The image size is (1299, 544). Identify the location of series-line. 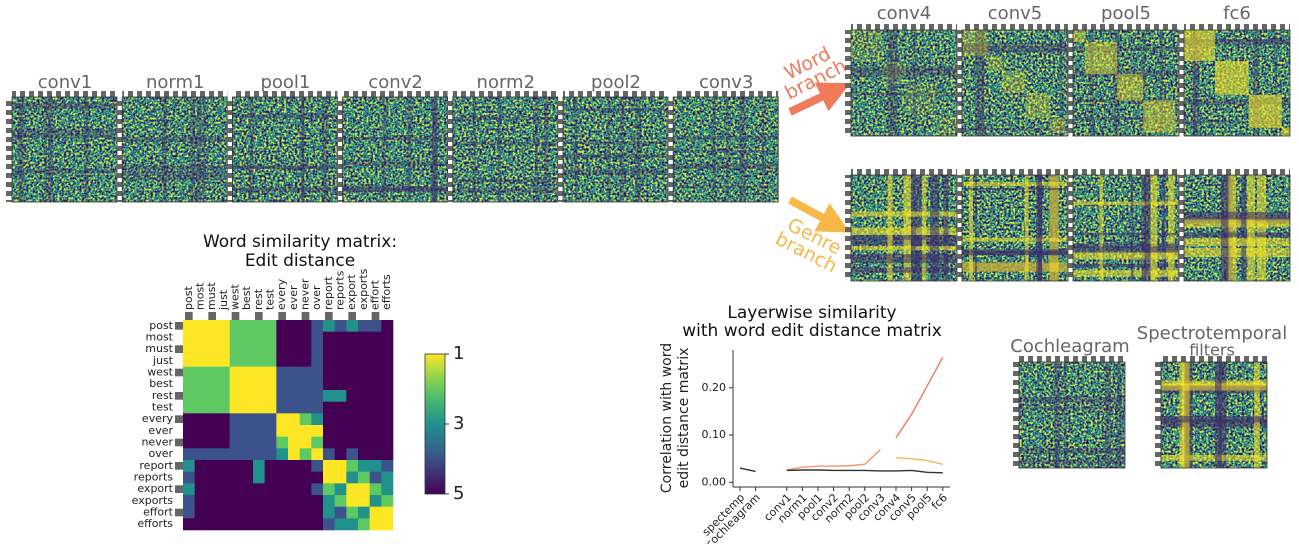
(919, 461).